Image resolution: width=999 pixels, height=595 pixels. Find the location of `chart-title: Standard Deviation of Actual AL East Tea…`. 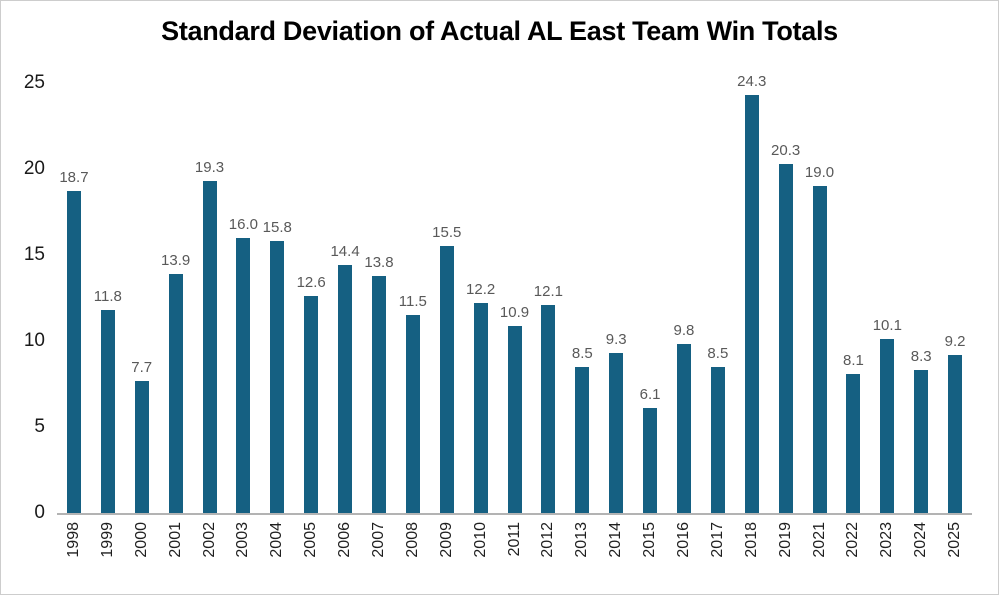

chart-title: Standard Deviation of Actual AL East Tea… is located at coordinates (499, 31).